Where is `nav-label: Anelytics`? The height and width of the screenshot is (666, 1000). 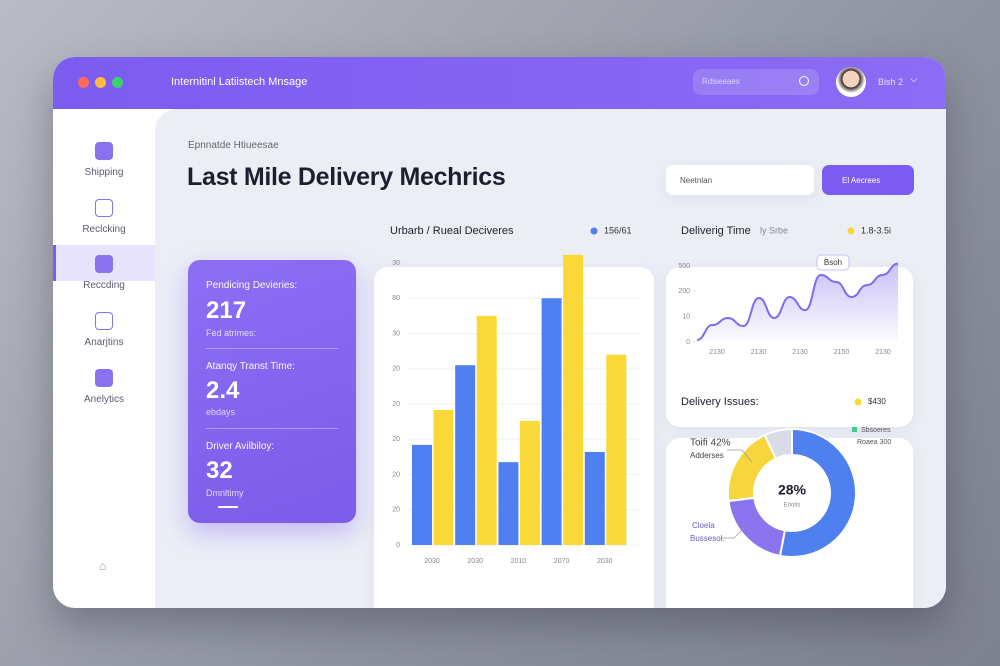
nav-label: Anelytics is located at coordinates (103, 399).